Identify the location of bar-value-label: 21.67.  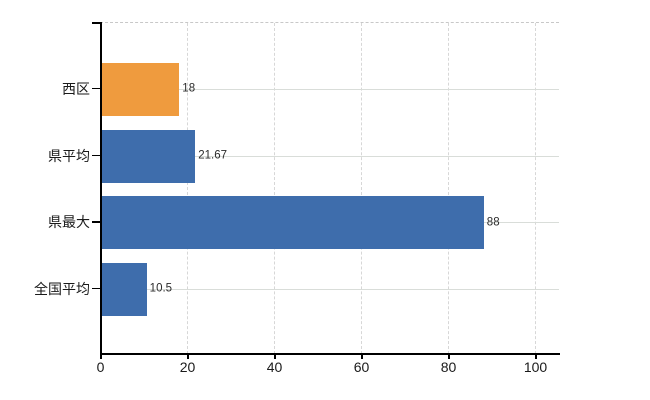
(213, 155).